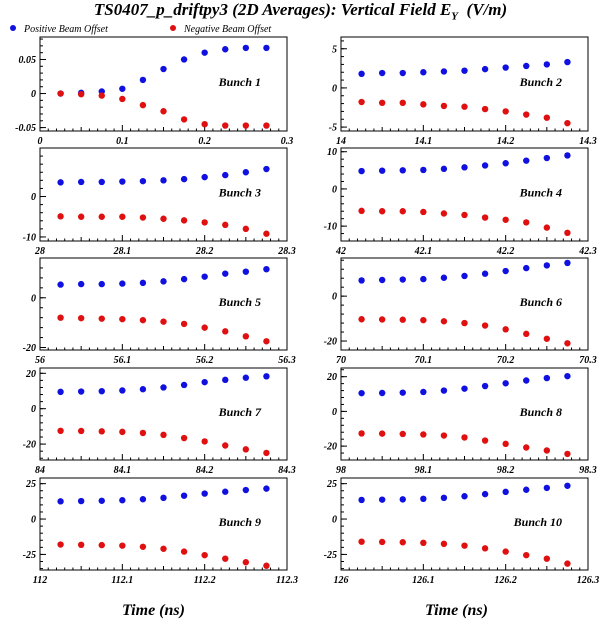 This screenshot has height=633, width=601. Describe the element at coordinates (228, 29) in the screenshot. I see `legend-label-negative: Negative Beam Offset` at that location.